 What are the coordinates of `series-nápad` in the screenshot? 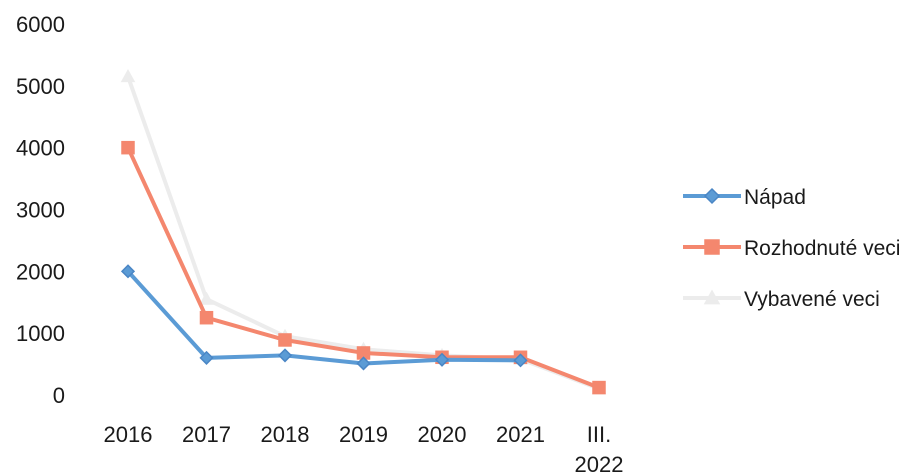 It's located at (324, 317).